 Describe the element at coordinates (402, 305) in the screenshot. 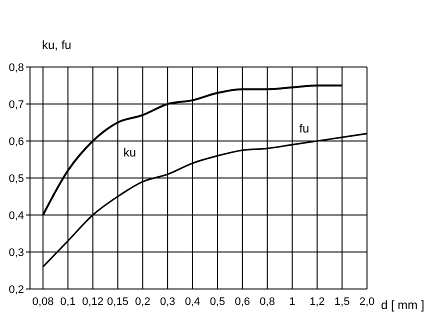

I see `x-axis-title: d [ mm ]` at that location.